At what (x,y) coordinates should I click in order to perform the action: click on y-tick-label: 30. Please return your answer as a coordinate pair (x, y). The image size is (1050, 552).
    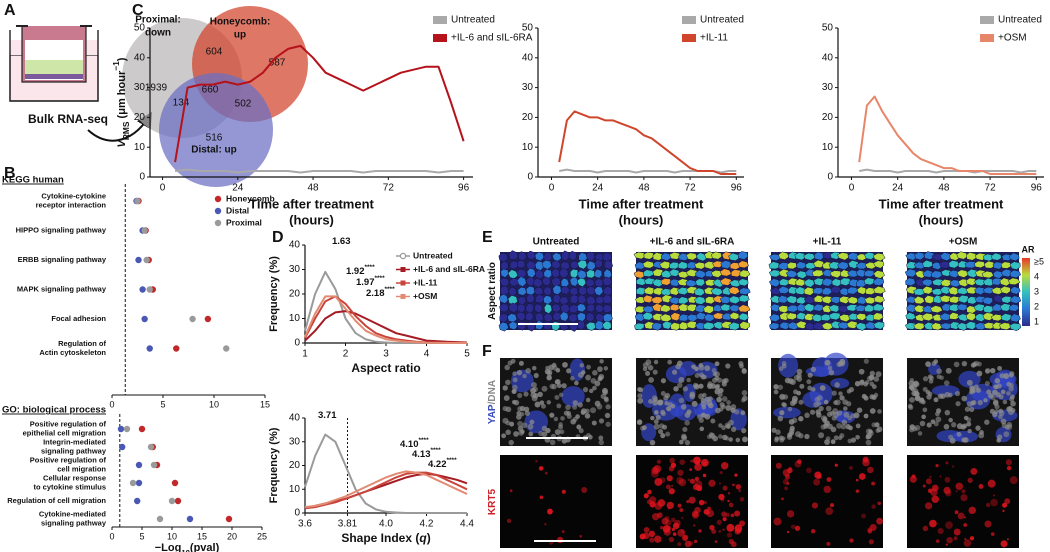
    Looking at the image, I should click on (140, 87).